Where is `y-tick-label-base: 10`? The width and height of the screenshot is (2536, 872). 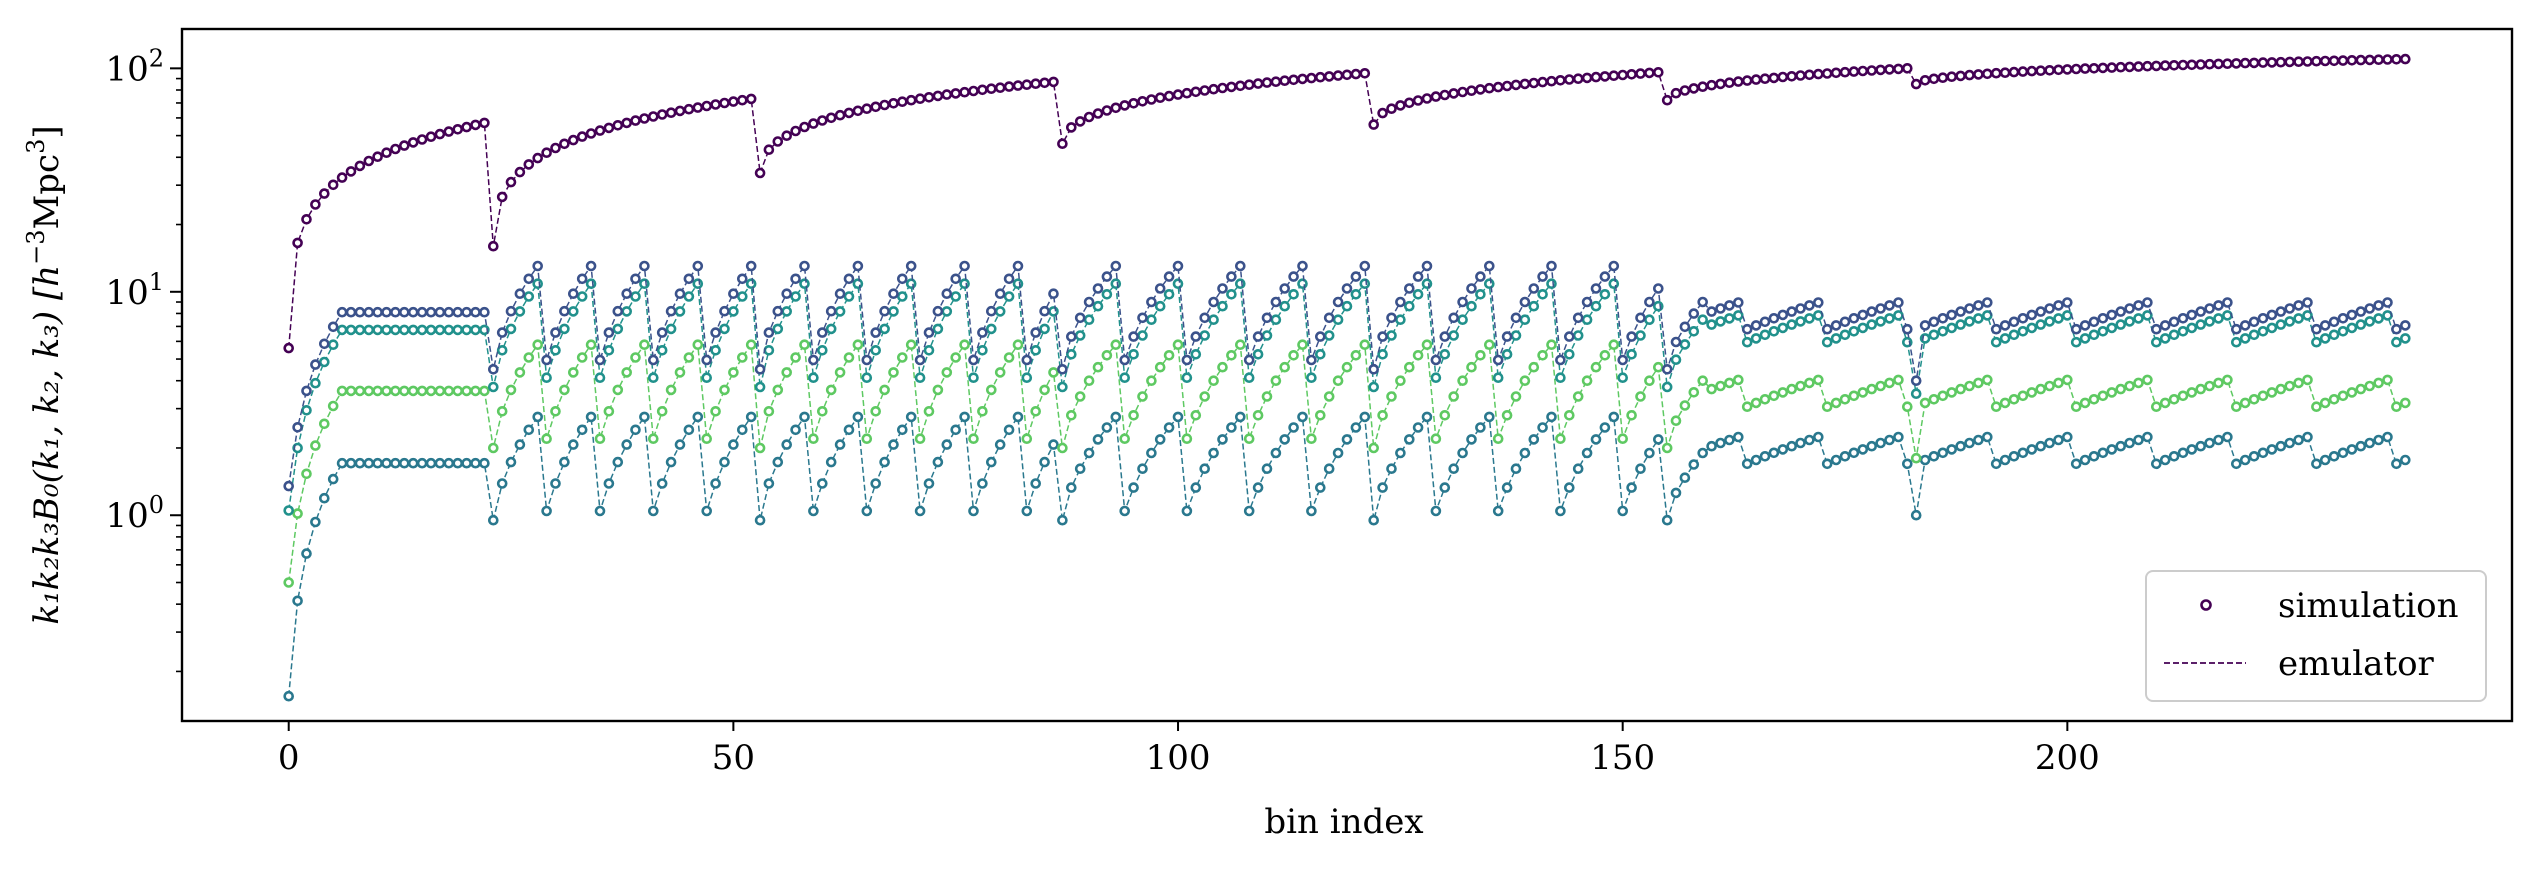 y-tick-label-base: 10 is located at coordinates (126, 293).